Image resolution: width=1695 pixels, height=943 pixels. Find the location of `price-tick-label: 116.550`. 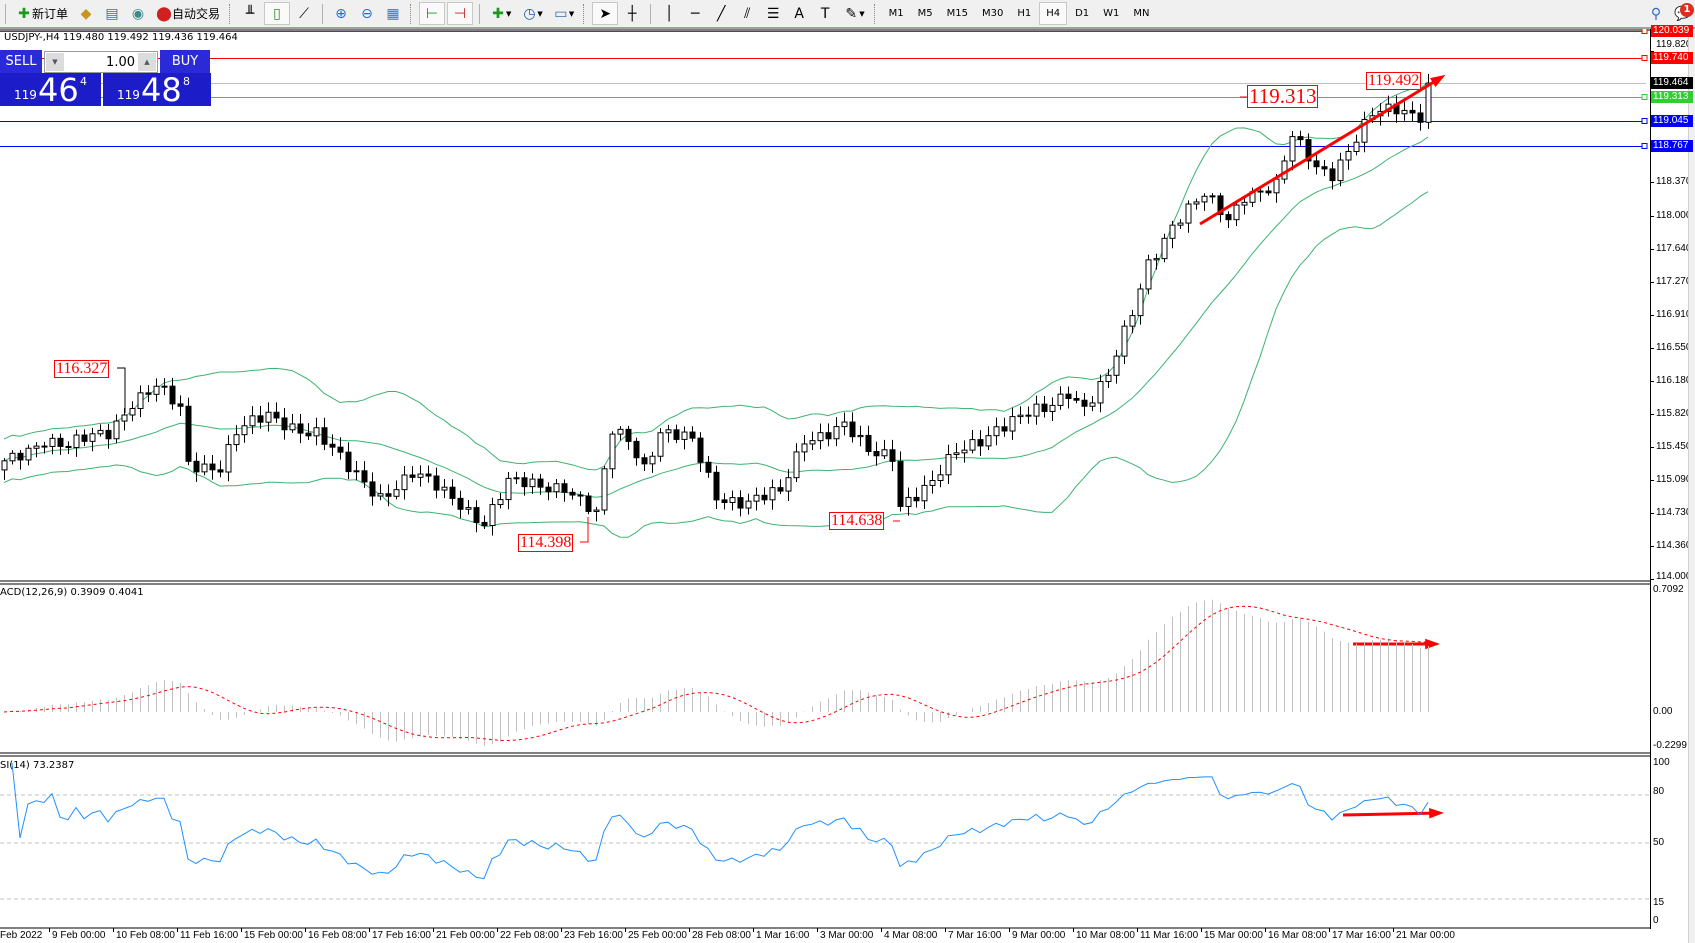

price-tick-label: 116.550 is located at coordinates (1674, 347).